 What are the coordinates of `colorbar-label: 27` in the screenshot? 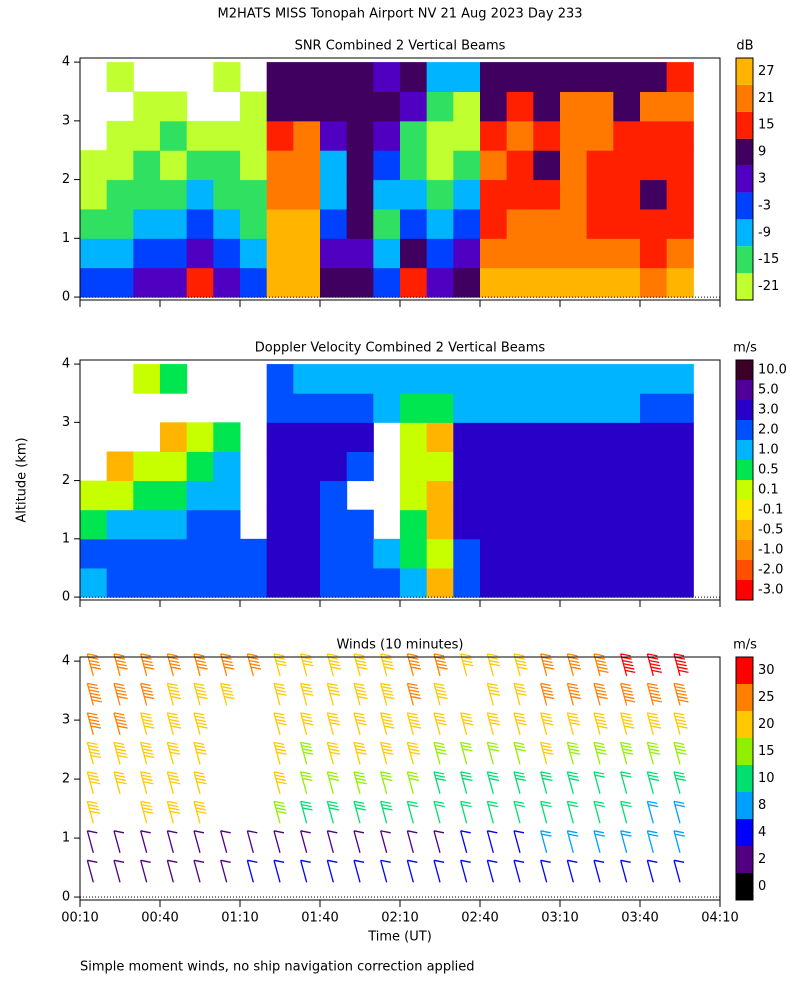 It's located at (766, 71).